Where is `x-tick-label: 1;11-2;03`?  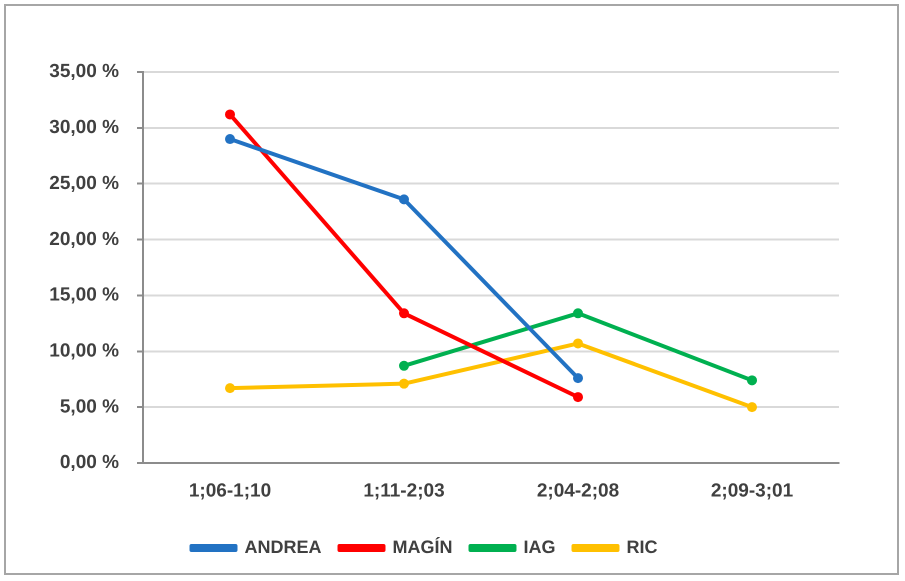
x-tick-label: 1;11-2;03 is located at coordinates (404, 491).